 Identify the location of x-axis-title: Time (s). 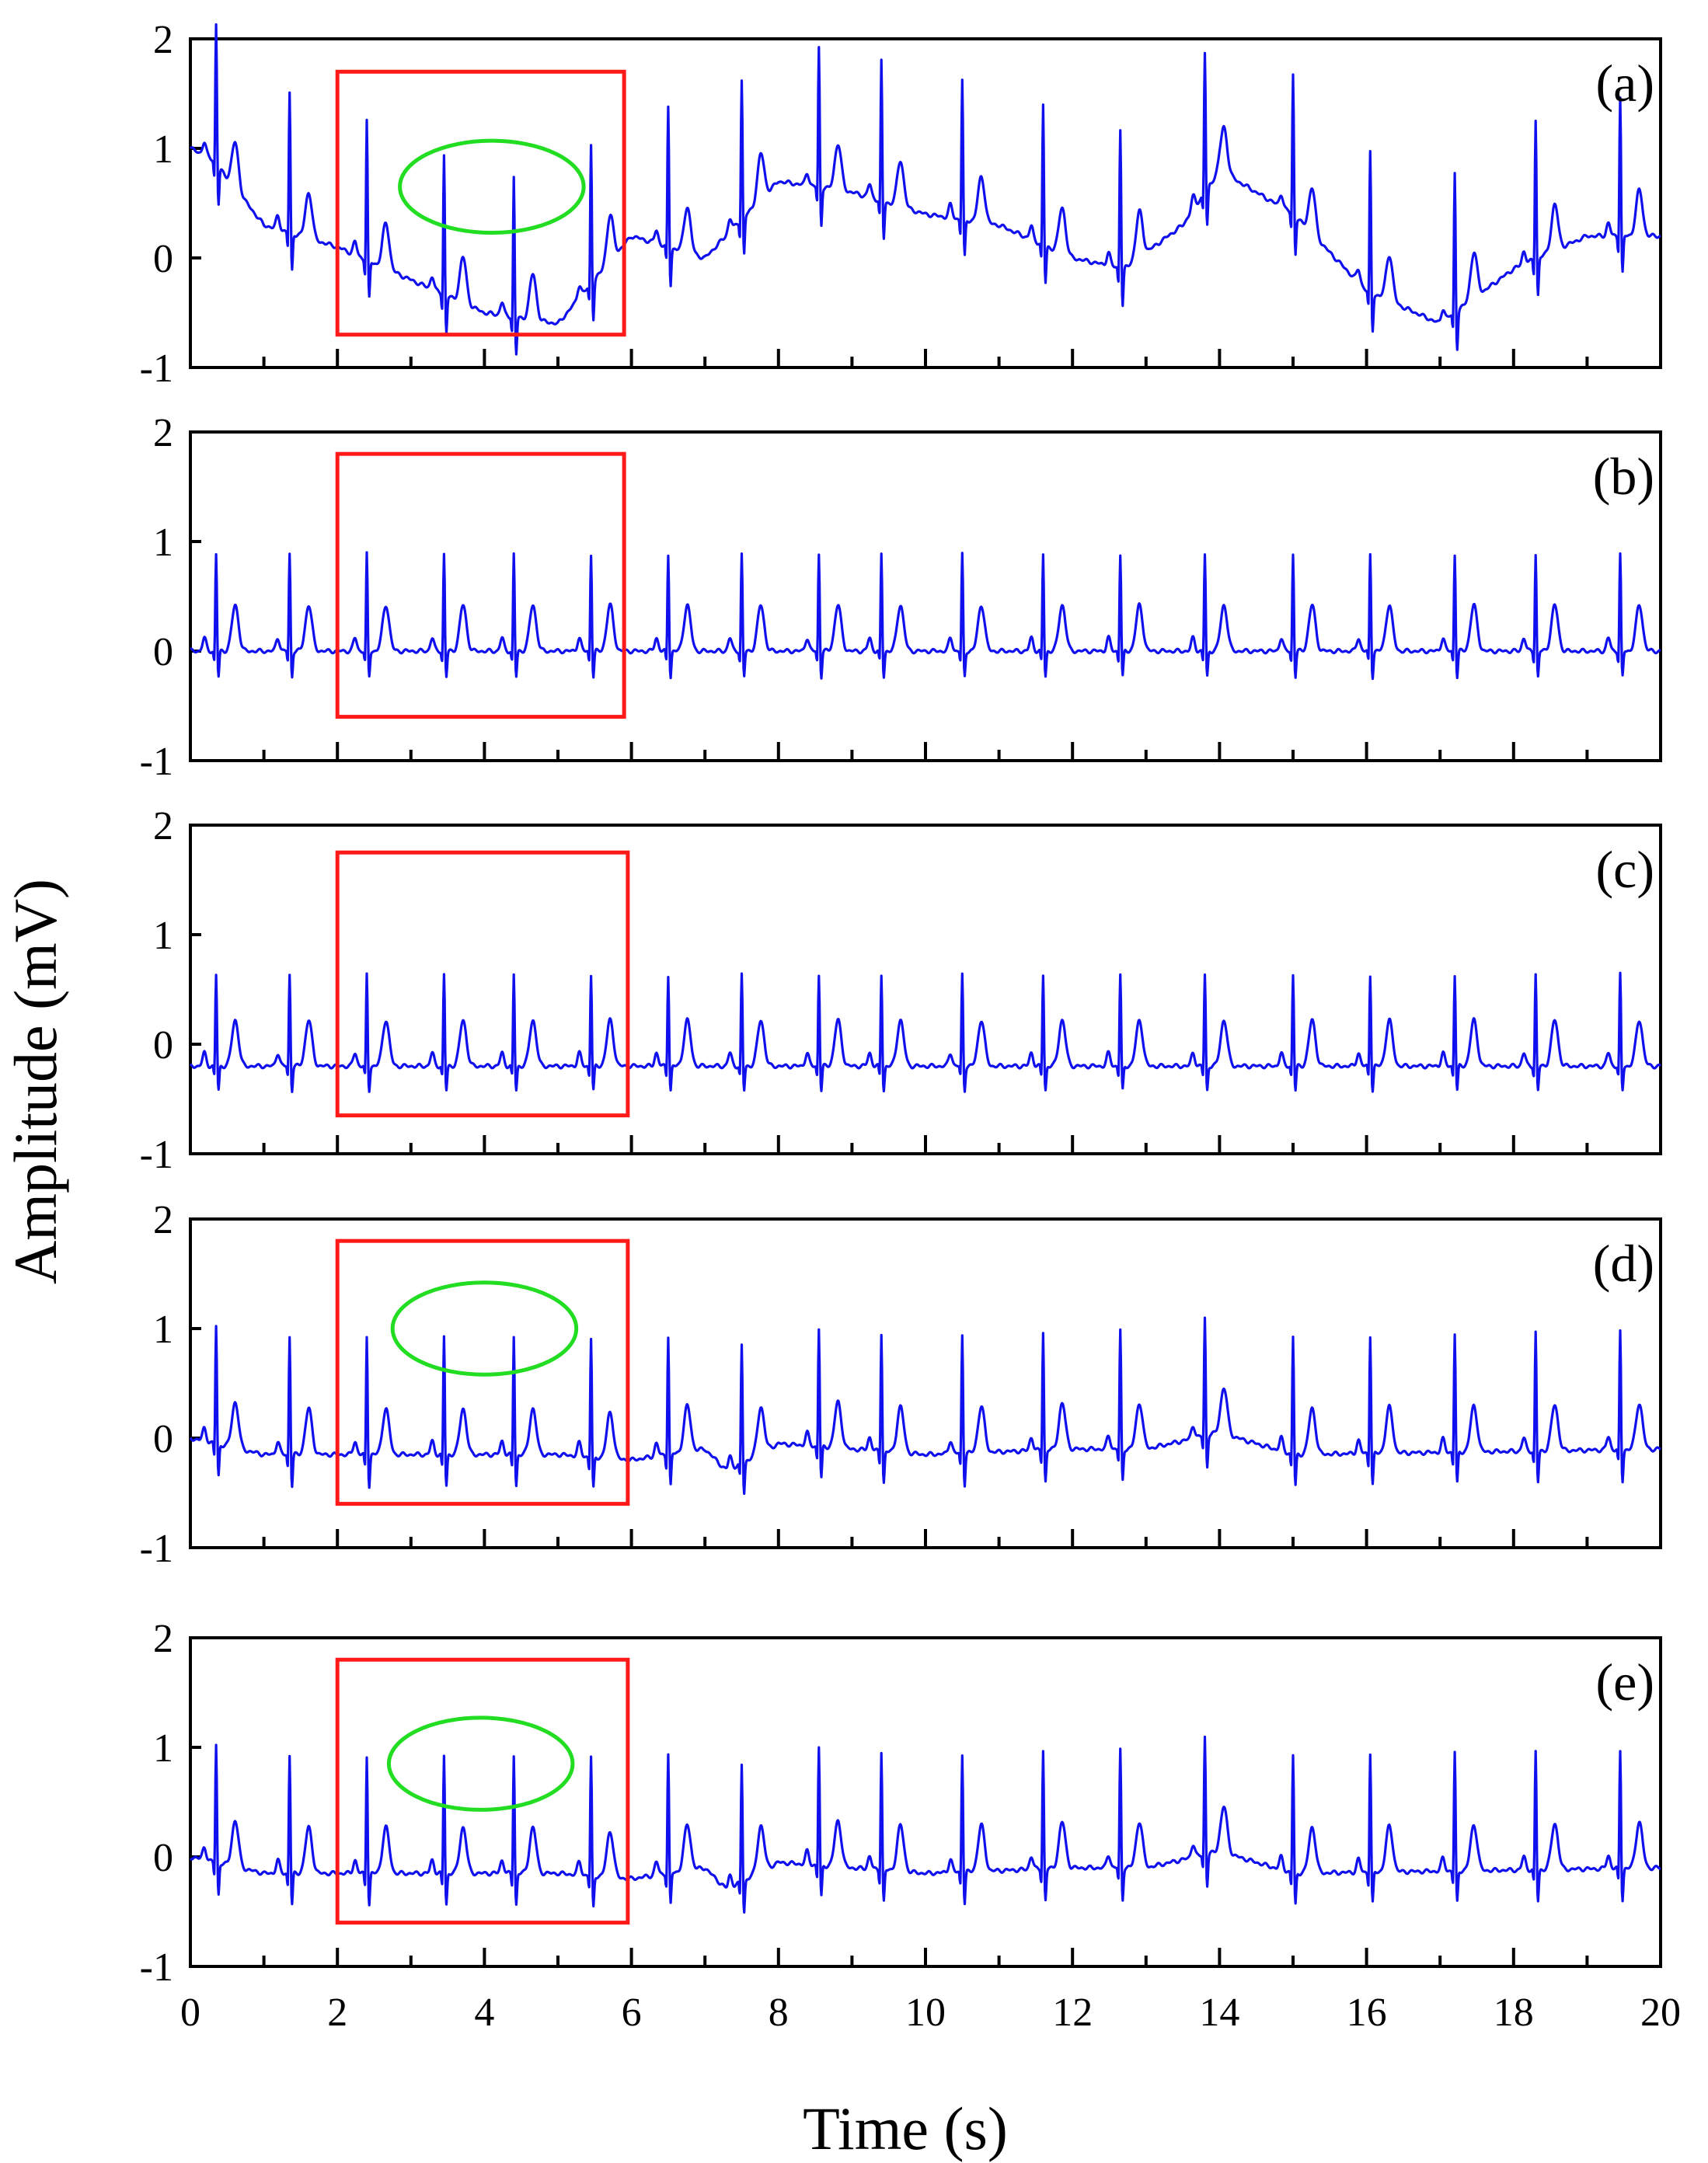
(905, 2128).